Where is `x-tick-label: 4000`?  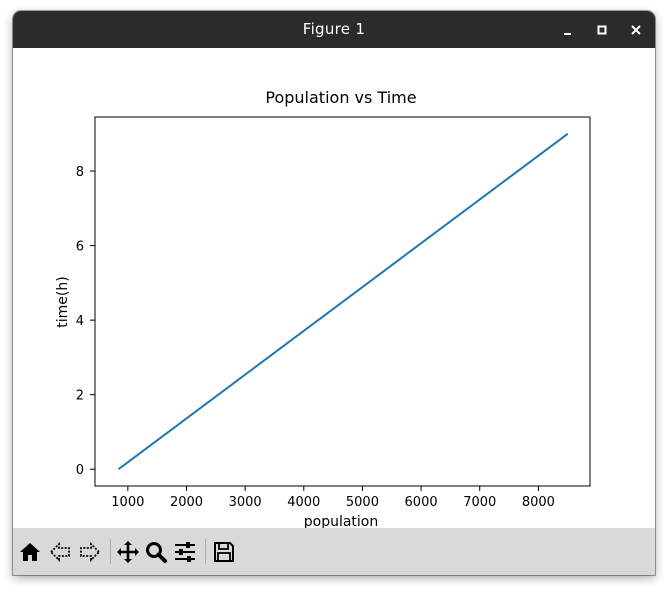
x-tick-label: 4000 is located at coordinates (303, 502).